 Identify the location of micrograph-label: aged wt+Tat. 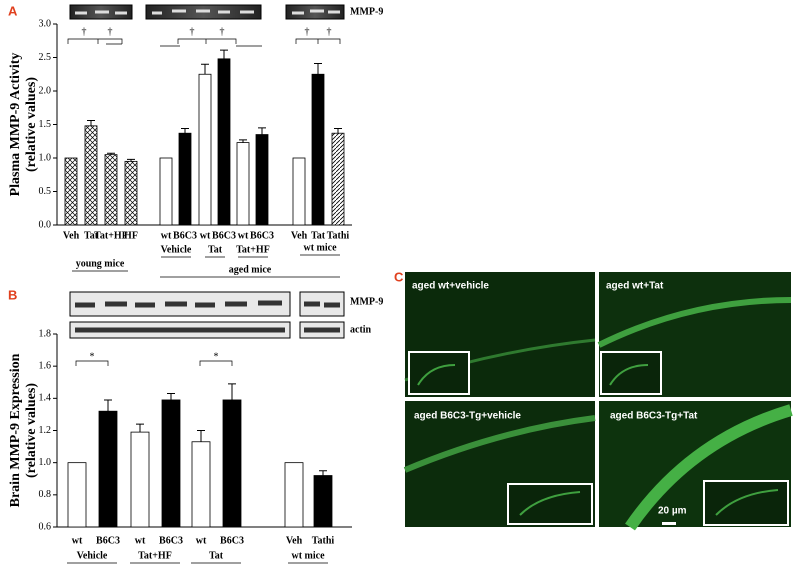
(635, 286).